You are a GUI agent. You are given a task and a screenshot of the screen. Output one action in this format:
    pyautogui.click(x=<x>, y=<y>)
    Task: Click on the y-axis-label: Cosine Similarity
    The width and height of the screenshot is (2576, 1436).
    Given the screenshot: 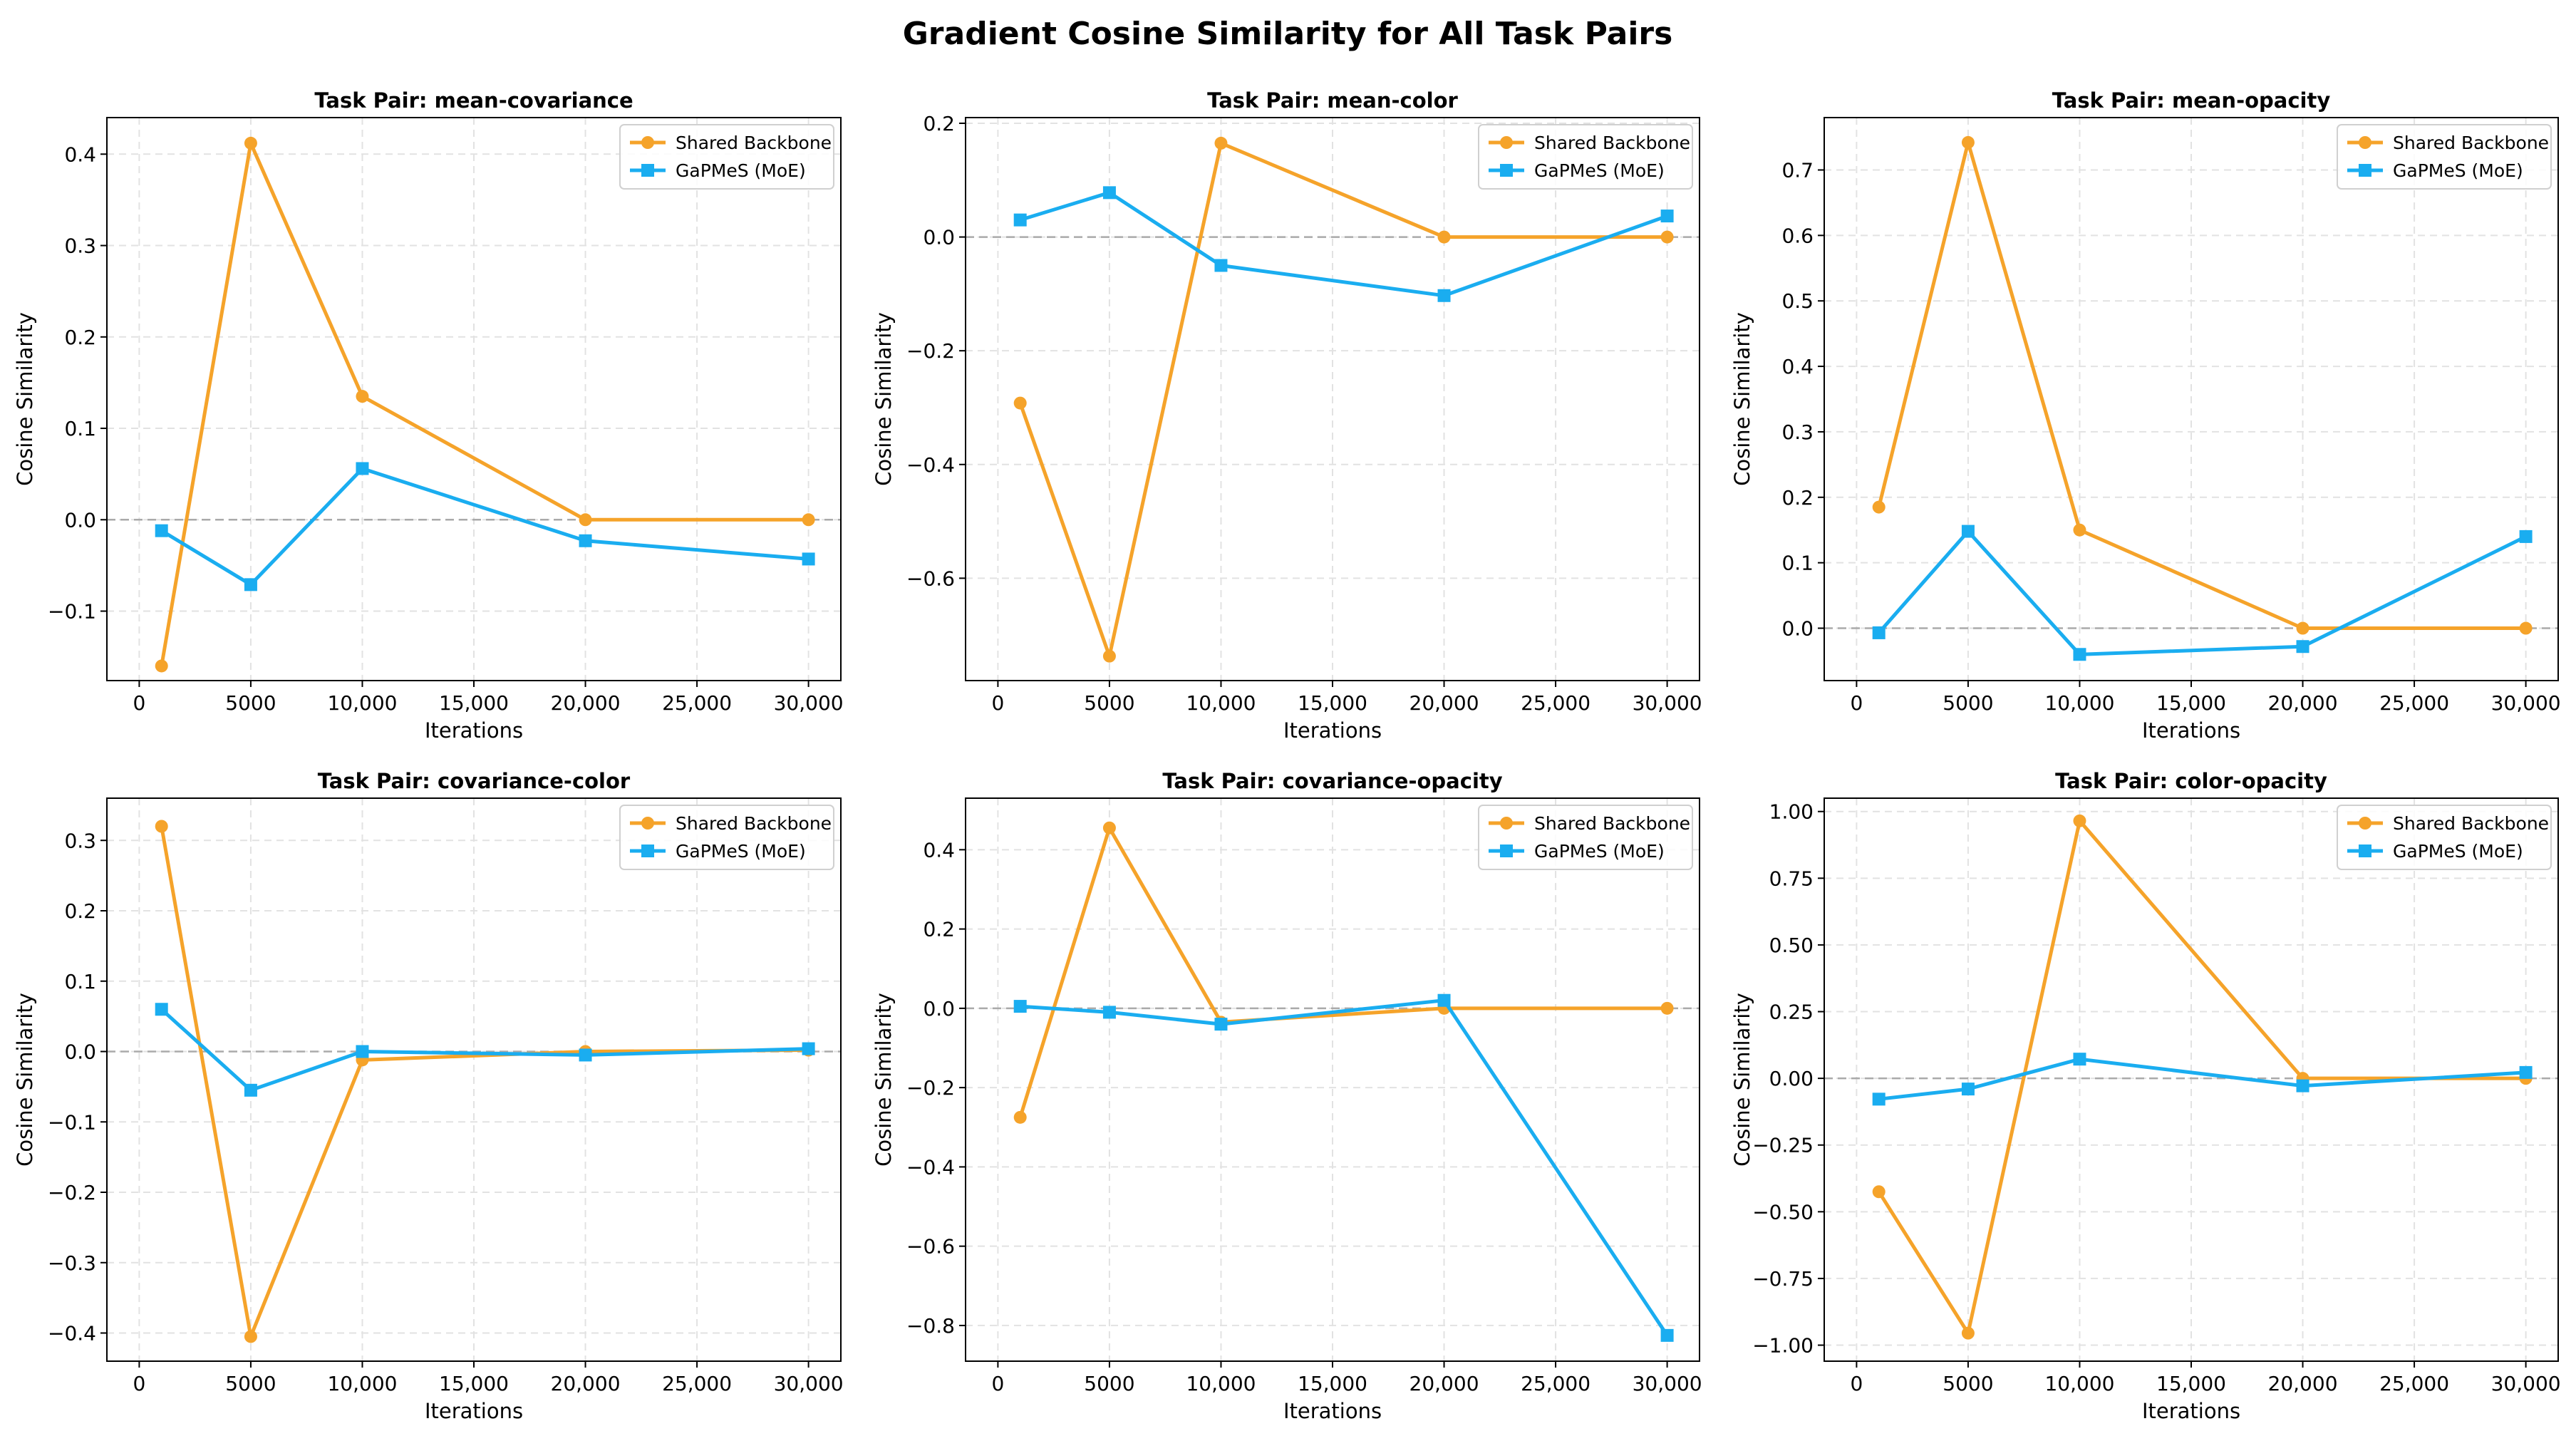 What is the action you would take?
    pyautogui.click(x=1742, y=1080)
    